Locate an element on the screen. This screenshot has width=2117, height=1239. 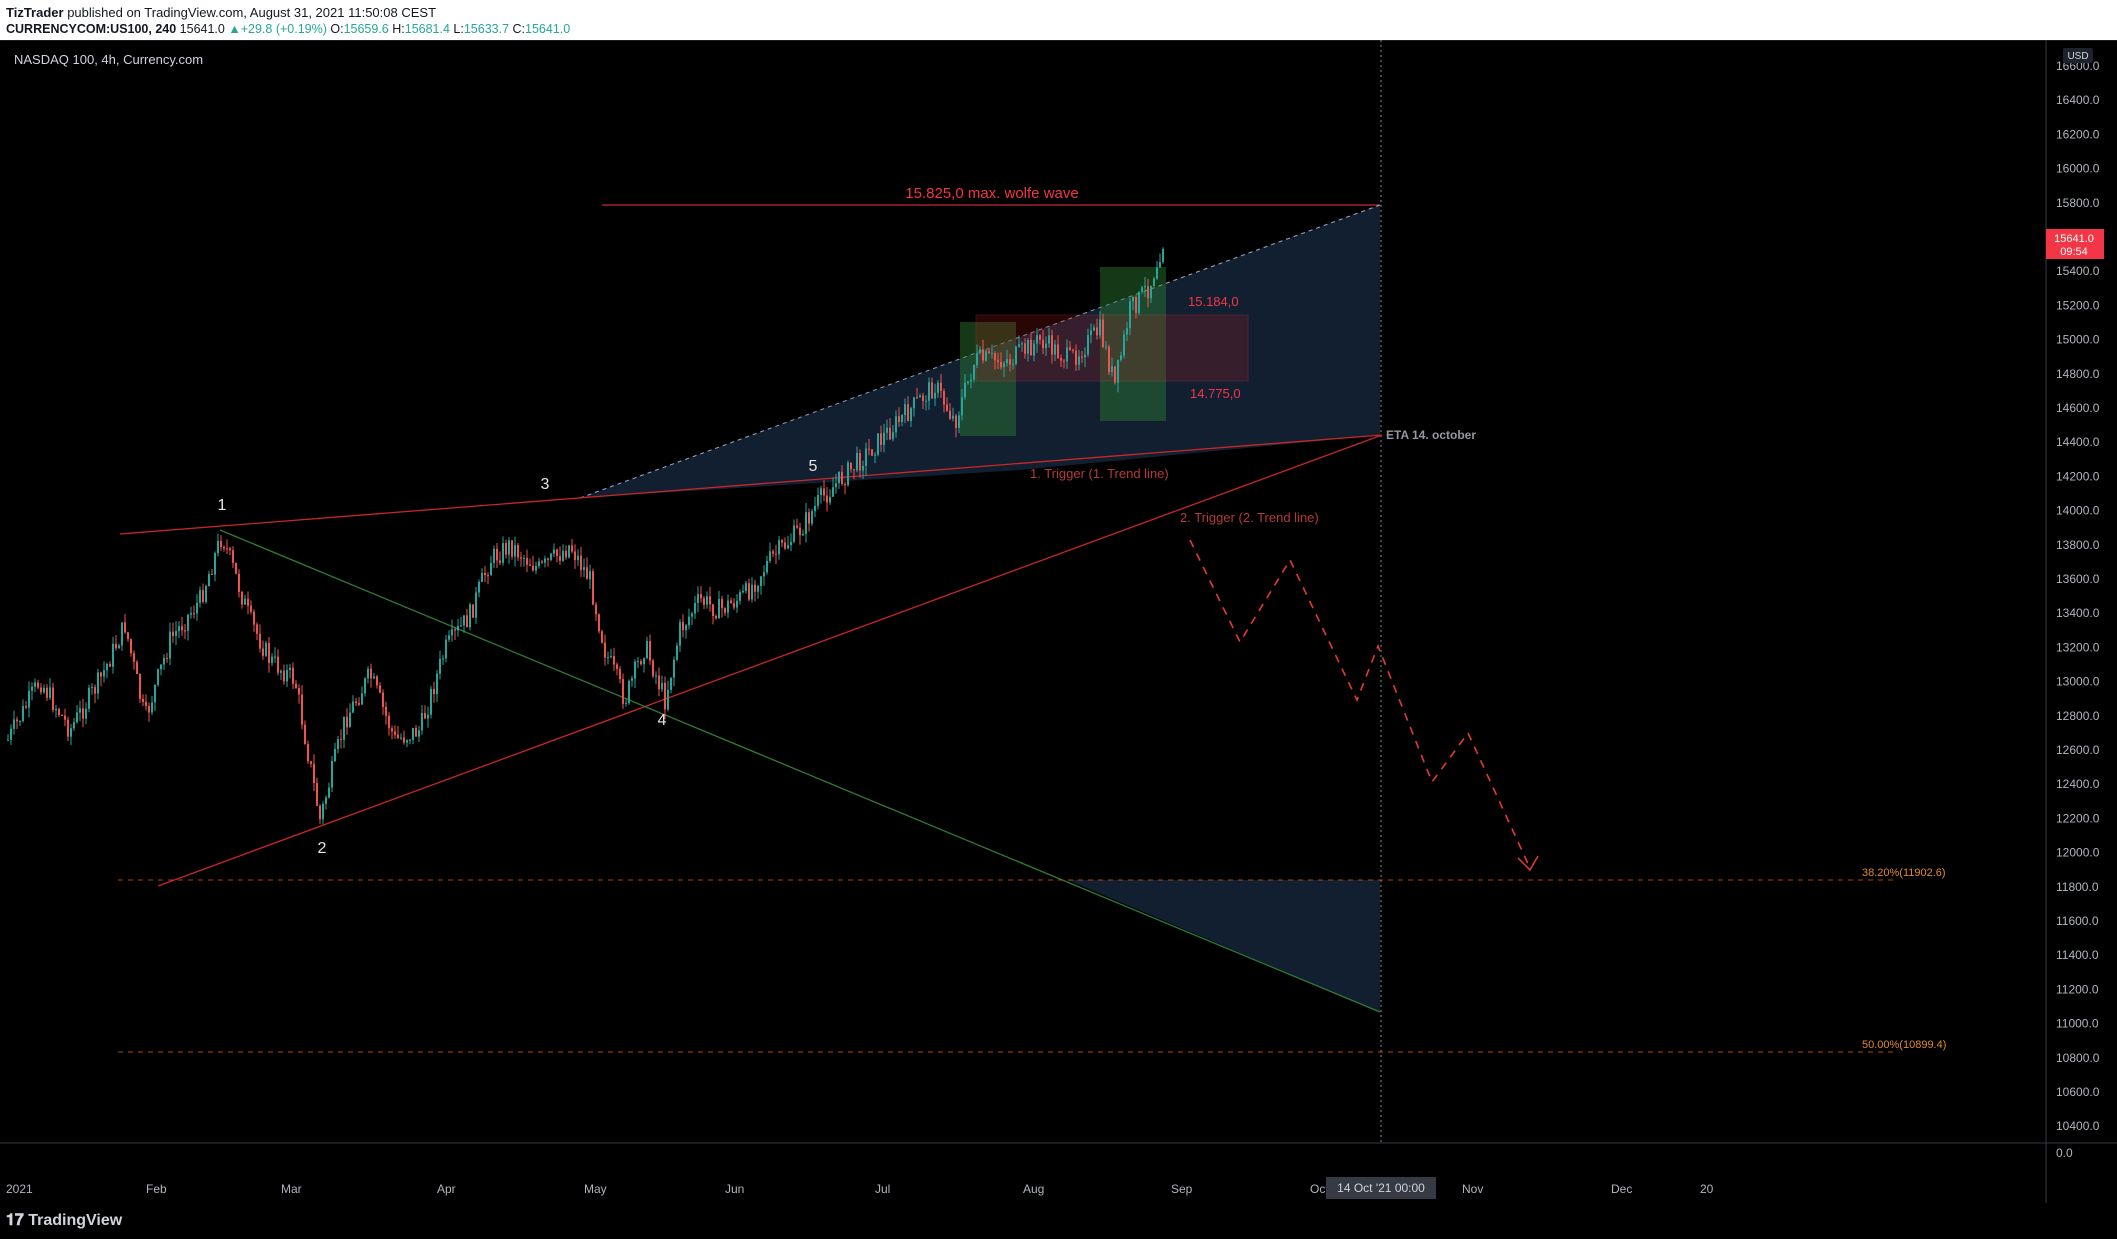
chart-title: NASDAQ 100, 4h, Currency.com is located at coordinates (108, 59).